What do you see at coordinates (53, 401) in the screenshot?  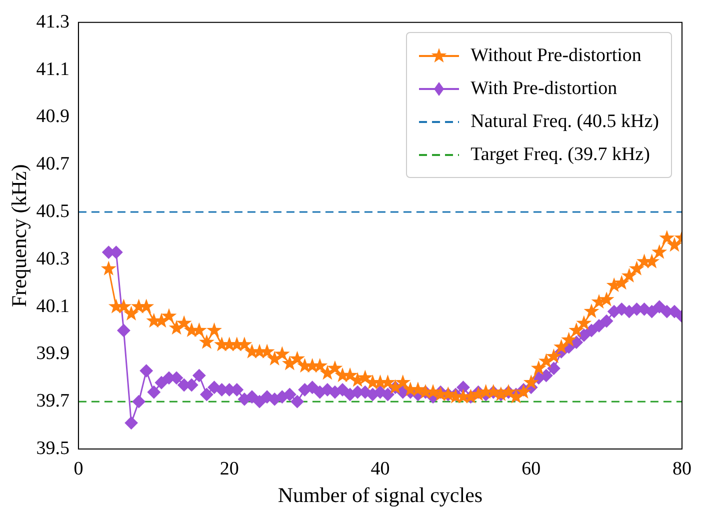 I see `y-tick-label: 39.7` at bounding box center [53, 401].